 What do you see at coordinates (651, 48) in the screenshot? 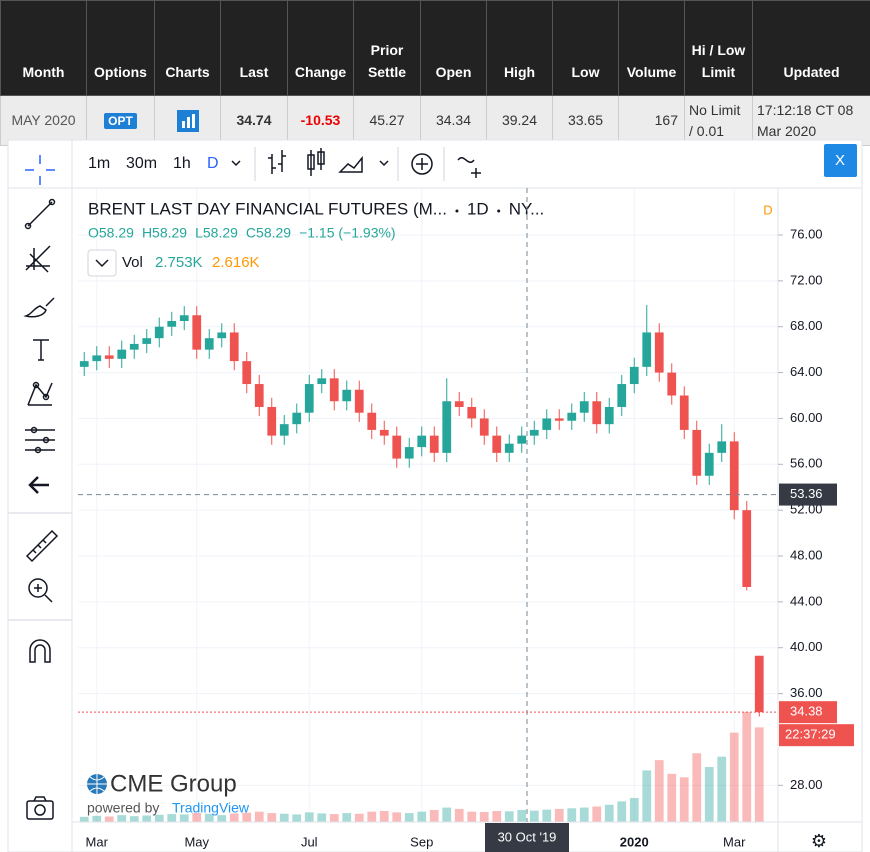
I see `header: Volume` at bounding box center [651, 48].